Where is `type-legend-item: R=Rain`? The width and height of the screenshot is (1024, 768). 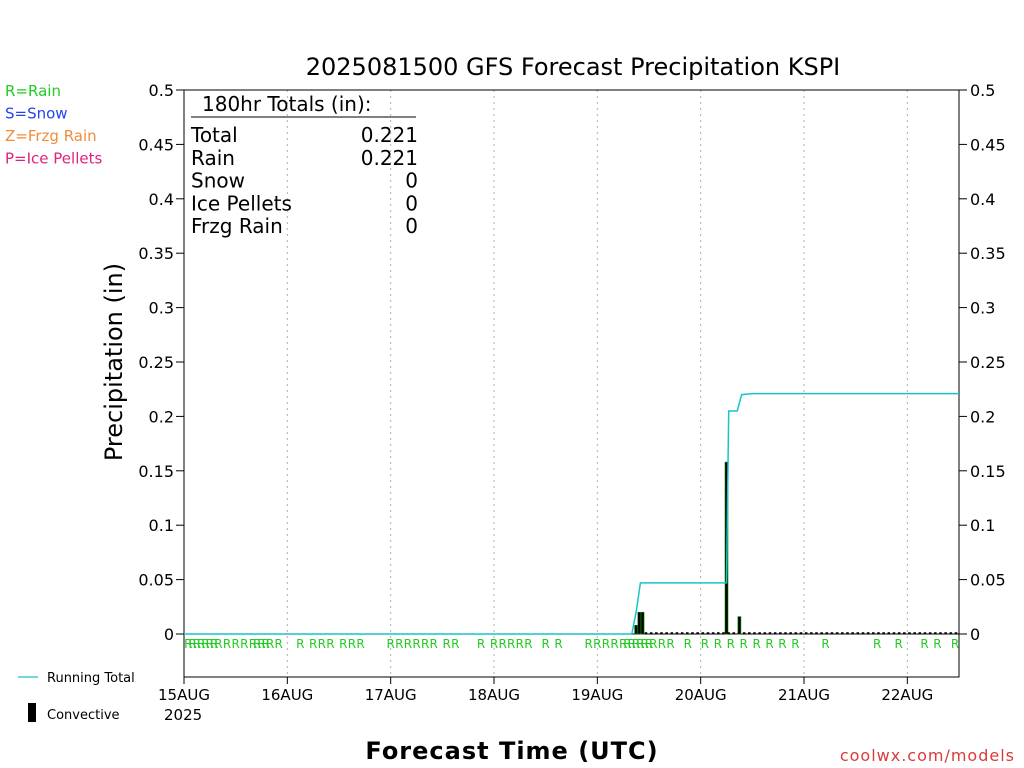
type-legend-item: R=Rain is located at coordinates (33, 91).